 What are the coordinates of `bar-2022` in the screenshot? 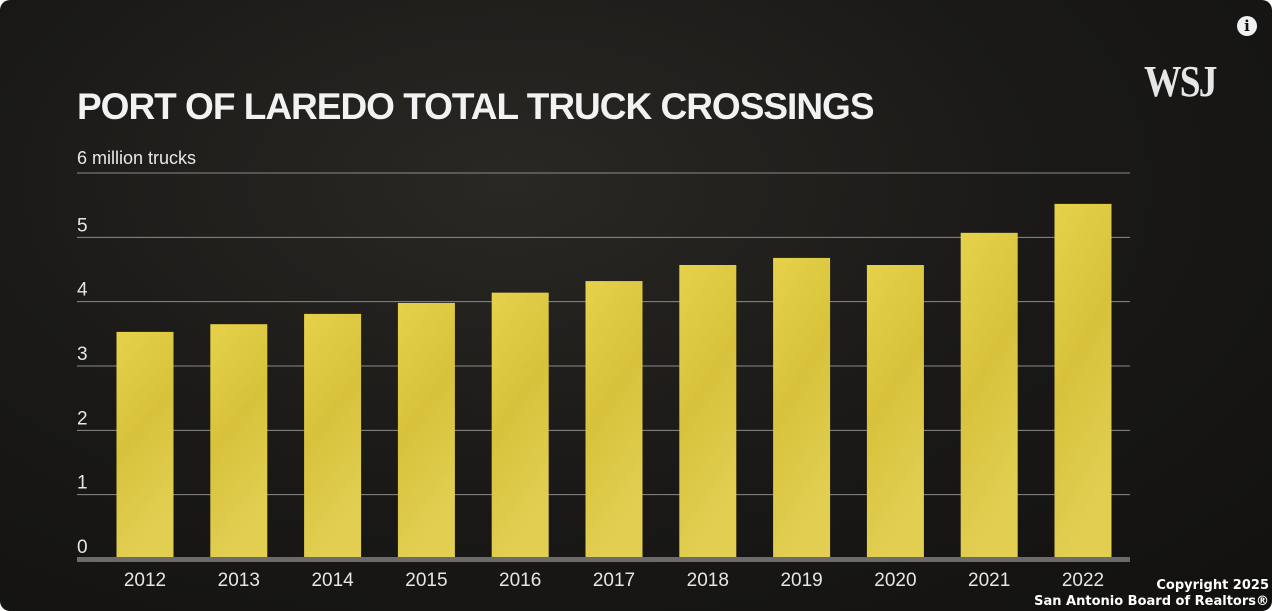 It's located at (1083, 381).